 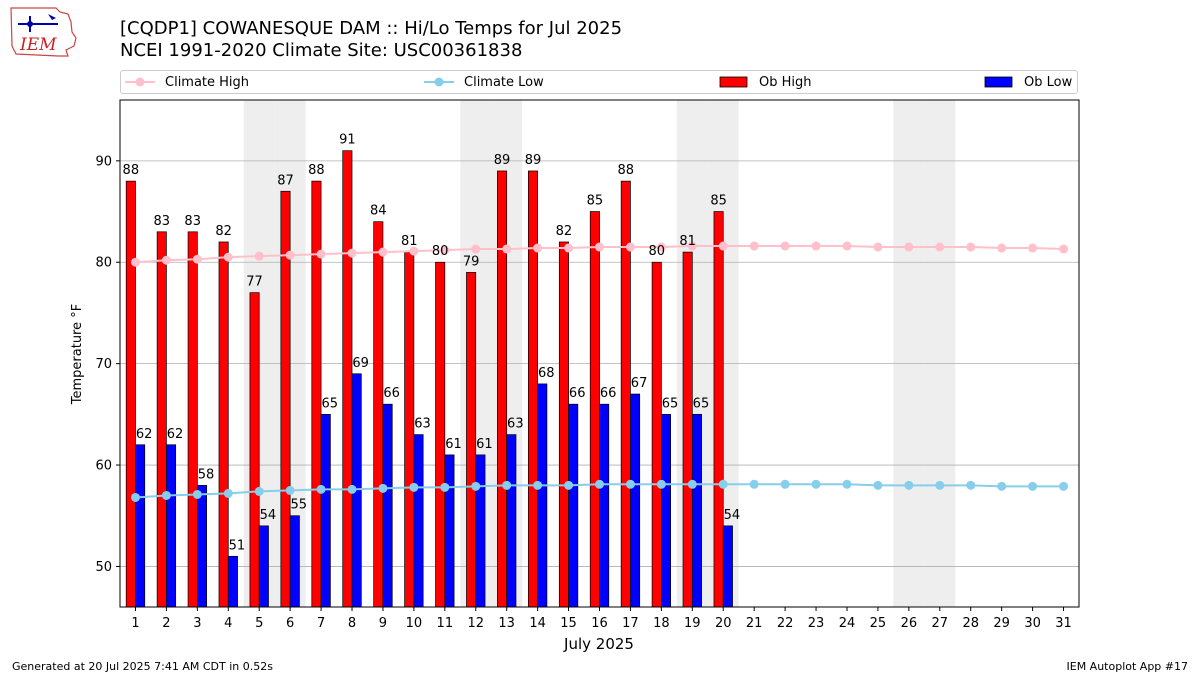 I want to click on ob-high-label-4: 82, so click(x=223, y=231).